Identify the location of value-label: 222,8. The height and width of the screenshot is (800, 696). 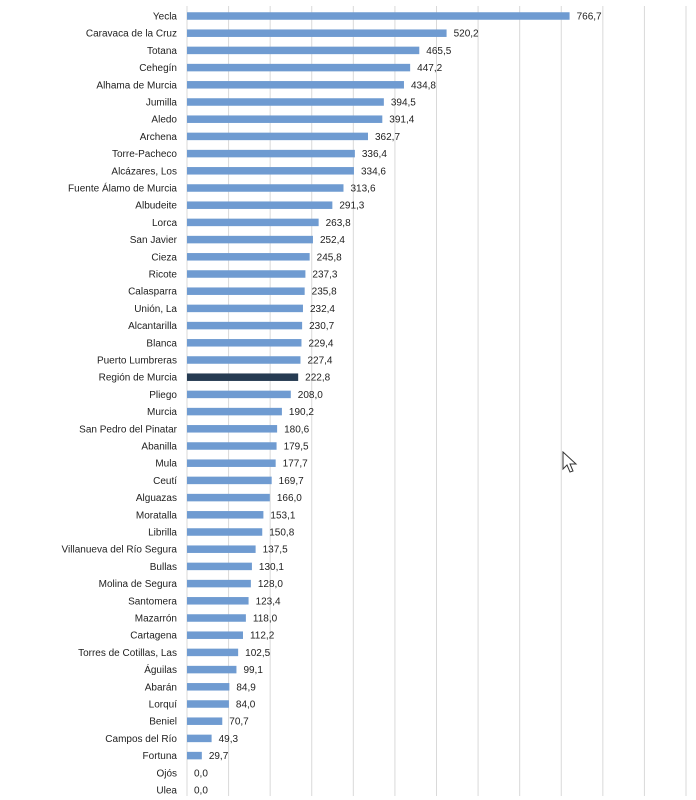
(317, 378).